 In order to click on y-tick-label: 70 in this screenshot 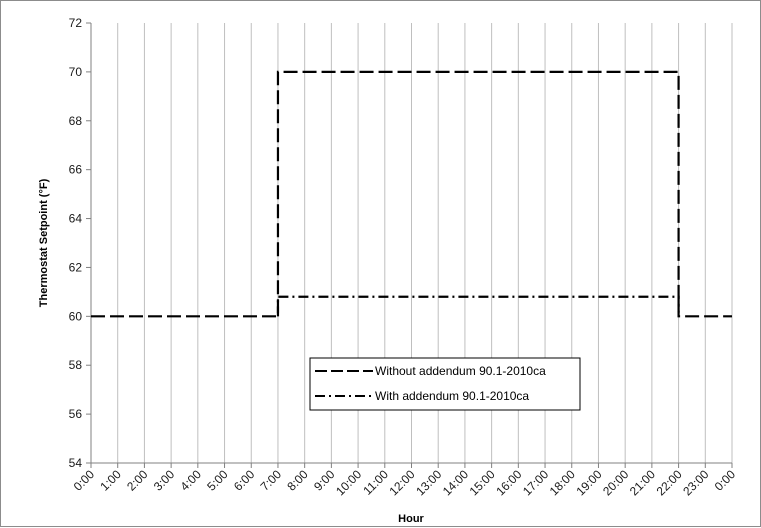, I will do `click(76, 72)`.